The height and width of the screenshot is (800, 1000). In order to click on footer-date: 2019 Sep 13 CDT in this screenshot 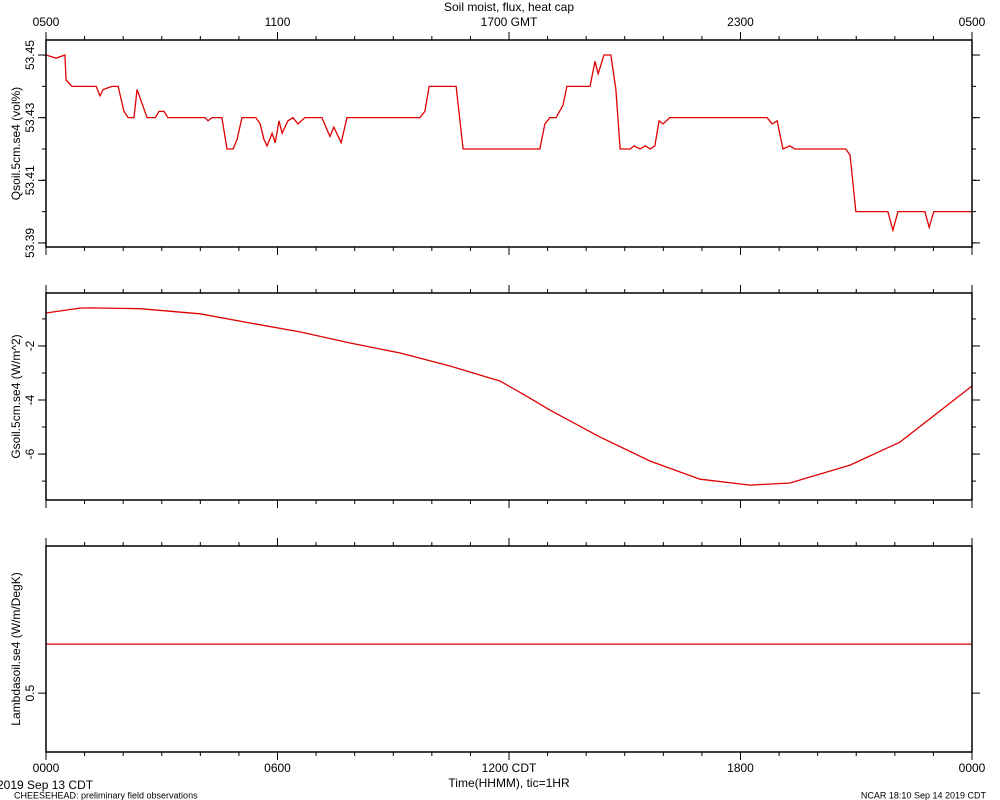, I will do `click(47, 785)`.